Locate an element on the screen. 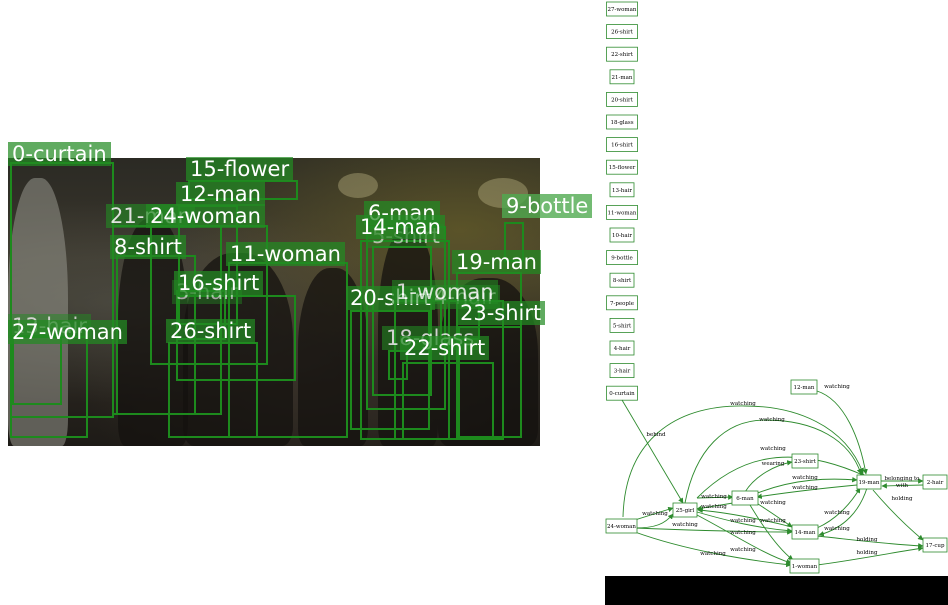 The width and height of the screenshot is (948, 605). graph-node: 27-woman is located at coordinates (622, 9).